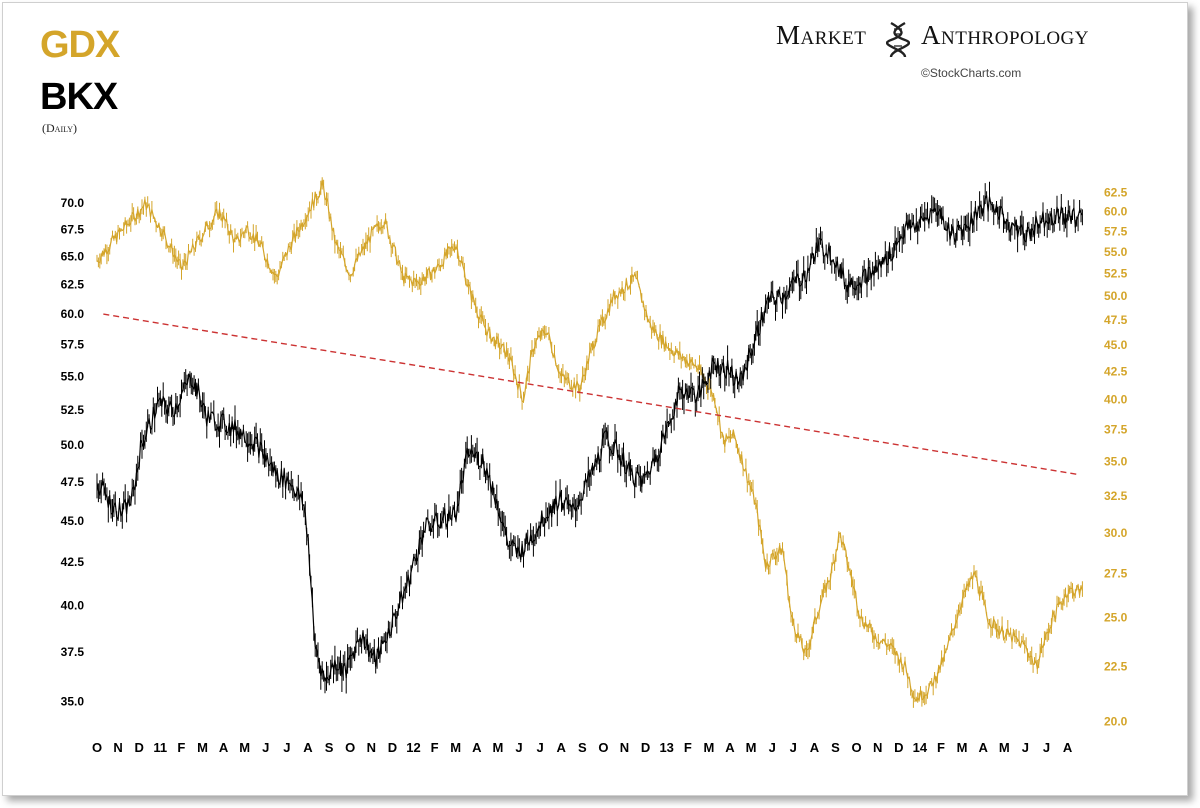 The image size is (1200, 808). I want to click on left-tick-label: 37.5, so click(73, 652).